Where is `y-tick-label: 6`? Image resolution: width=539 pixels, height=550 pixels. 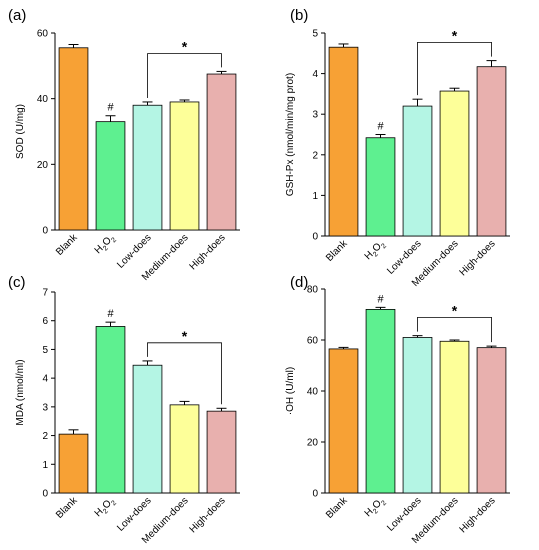 y-tick-label: 6 is located at coordinates (45, 321).